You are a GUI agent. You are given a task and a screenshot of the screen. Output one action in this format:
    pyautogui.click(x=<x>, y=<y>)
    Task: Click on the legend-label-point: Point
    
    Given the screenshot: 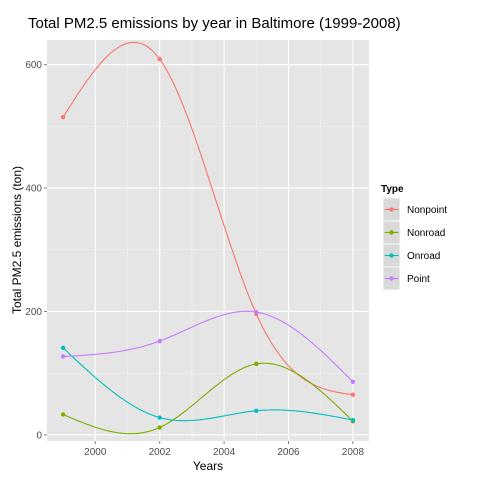 What is the action you would take?
    pyautogui.click(x=418, y=279)
    